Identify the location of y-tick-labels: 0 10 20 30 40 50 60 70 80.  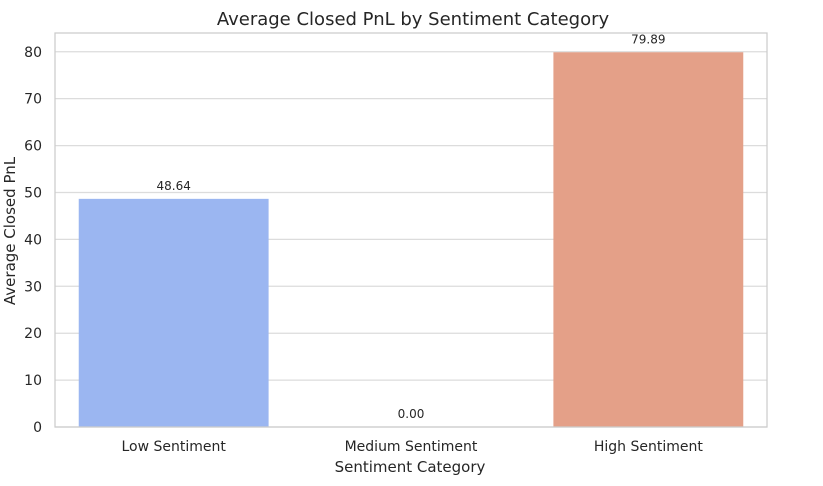
(33, 240).